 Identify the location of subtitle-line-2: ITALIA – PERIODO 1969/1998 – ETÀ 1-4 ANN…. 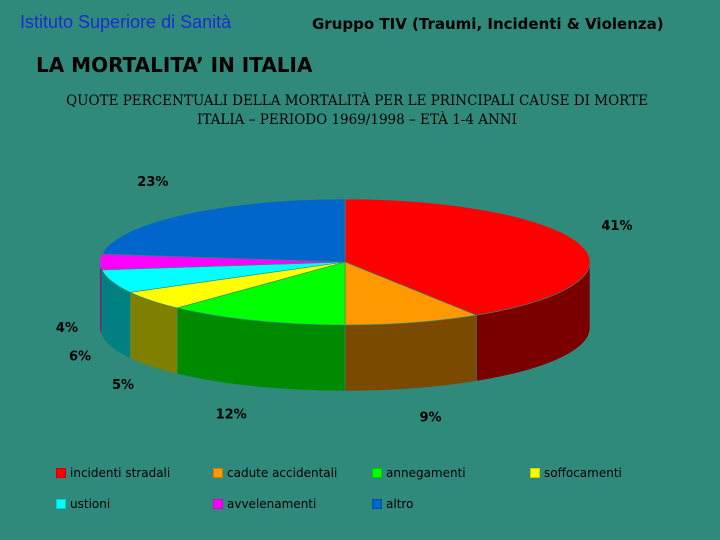
(357, 120).